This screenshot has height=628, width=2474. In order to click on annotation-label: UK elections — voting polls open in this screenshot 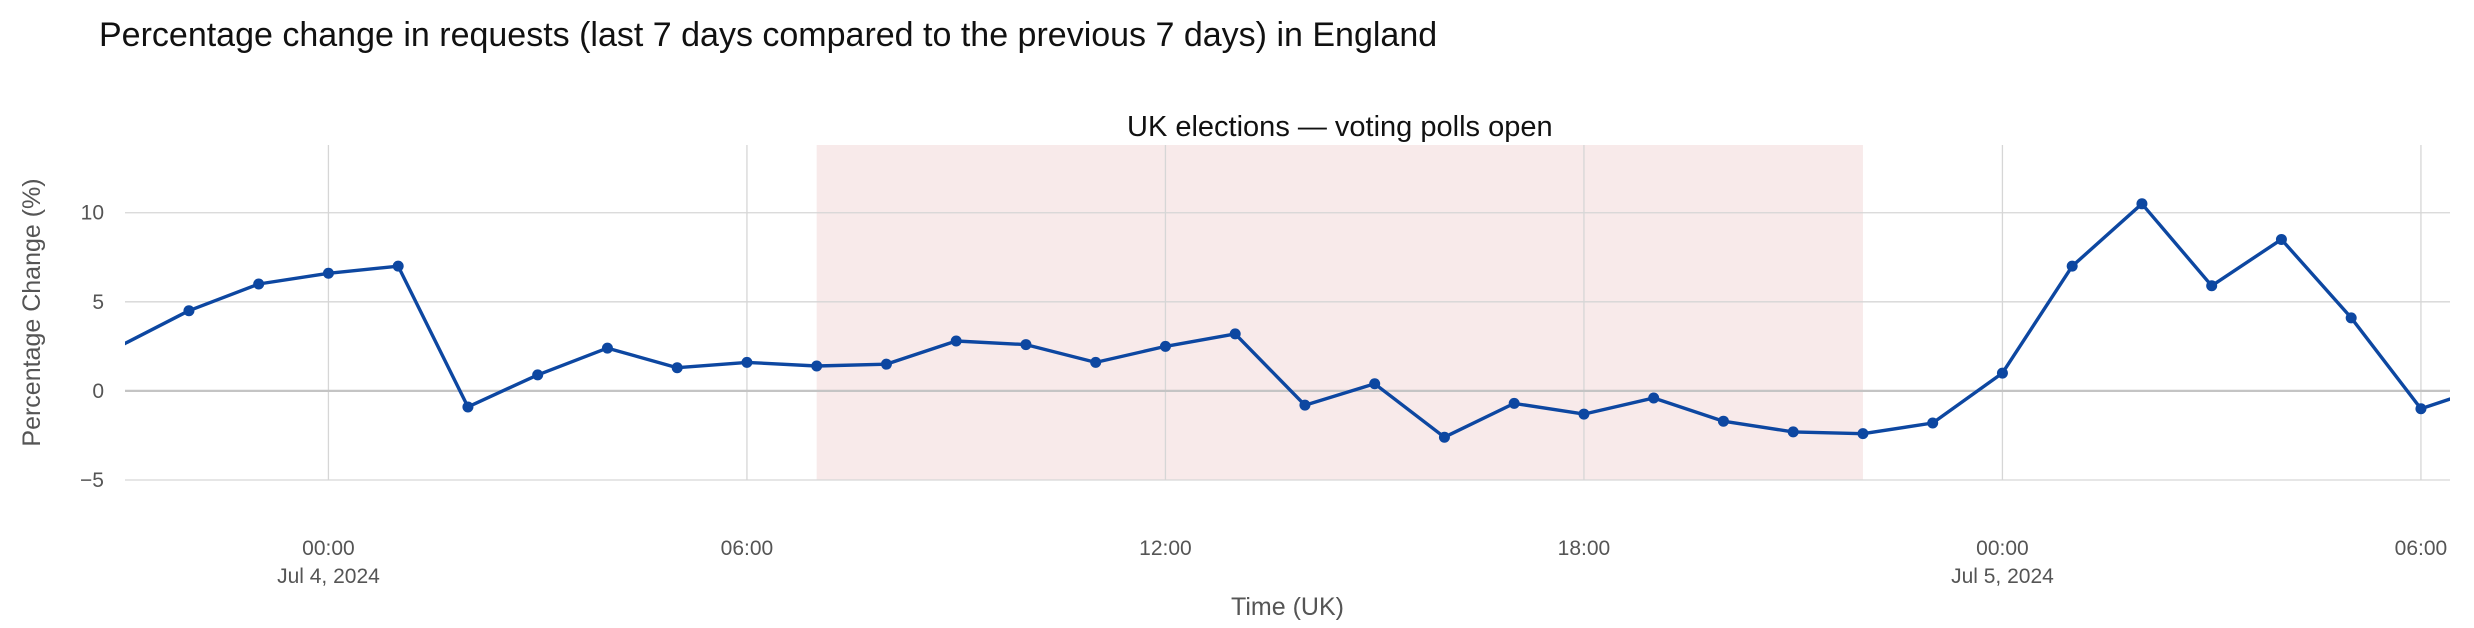, I will do `click(1340, 127)`.